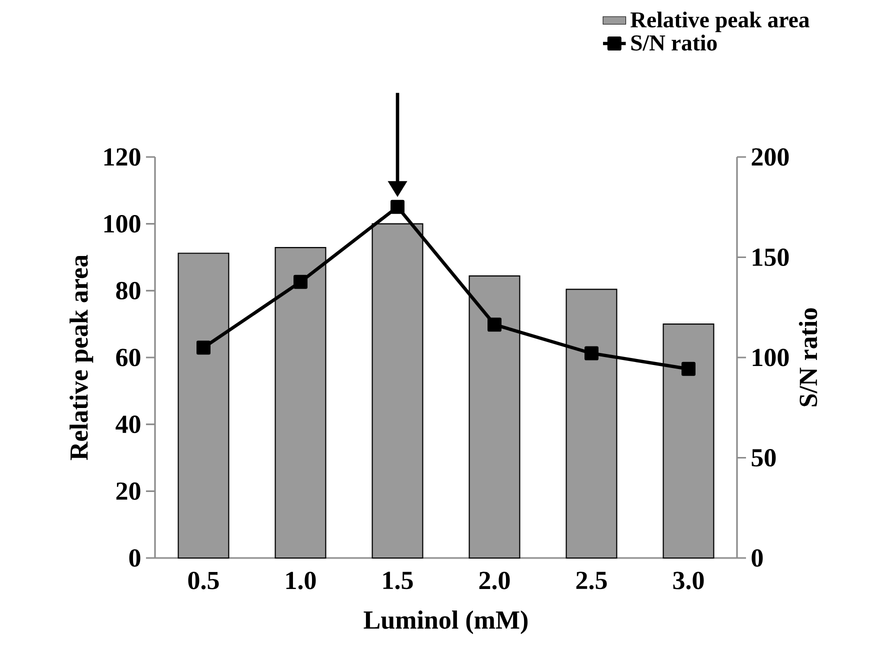 The image size is (877, 664). Describe the element at coordinates (494, 581) in the screenshot. I see `x-tick-label: 2.0` at that location.